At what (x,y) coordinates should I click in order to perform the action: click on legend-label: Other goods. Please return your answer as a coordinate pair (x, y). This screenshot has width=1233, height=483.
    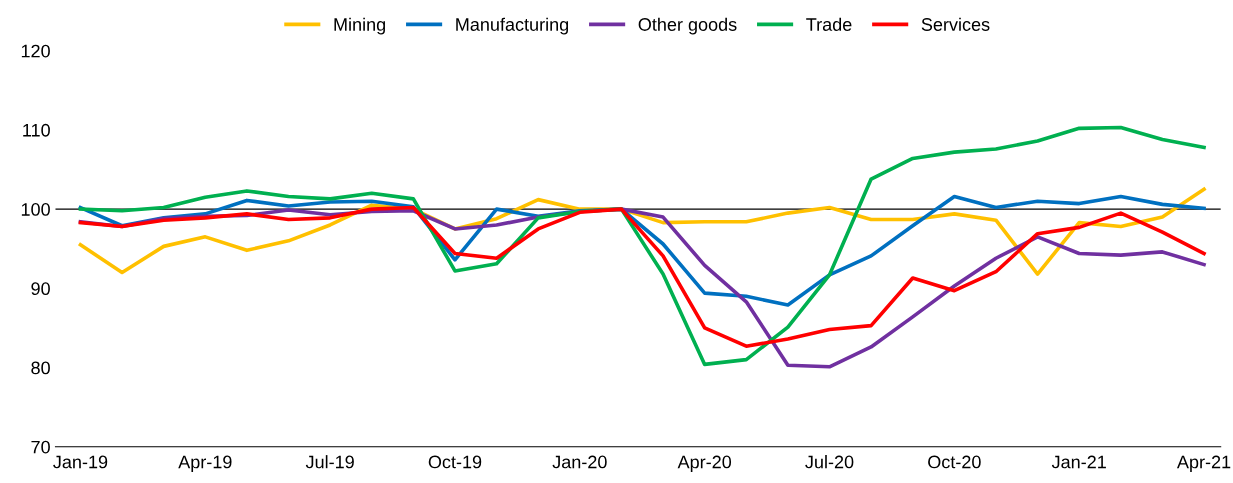
    Looking at the image, I should click on (687, 26).